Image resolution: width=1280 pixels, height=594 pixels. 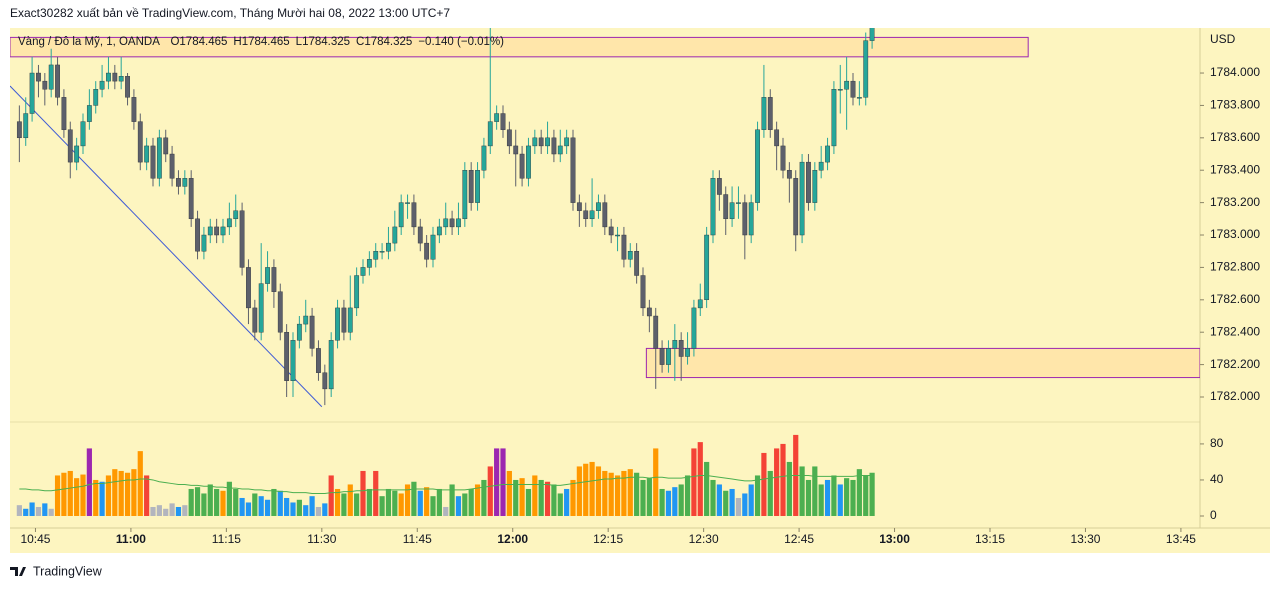 I want to click on x-tick-label: 11:45, so click(x=417, y=539).